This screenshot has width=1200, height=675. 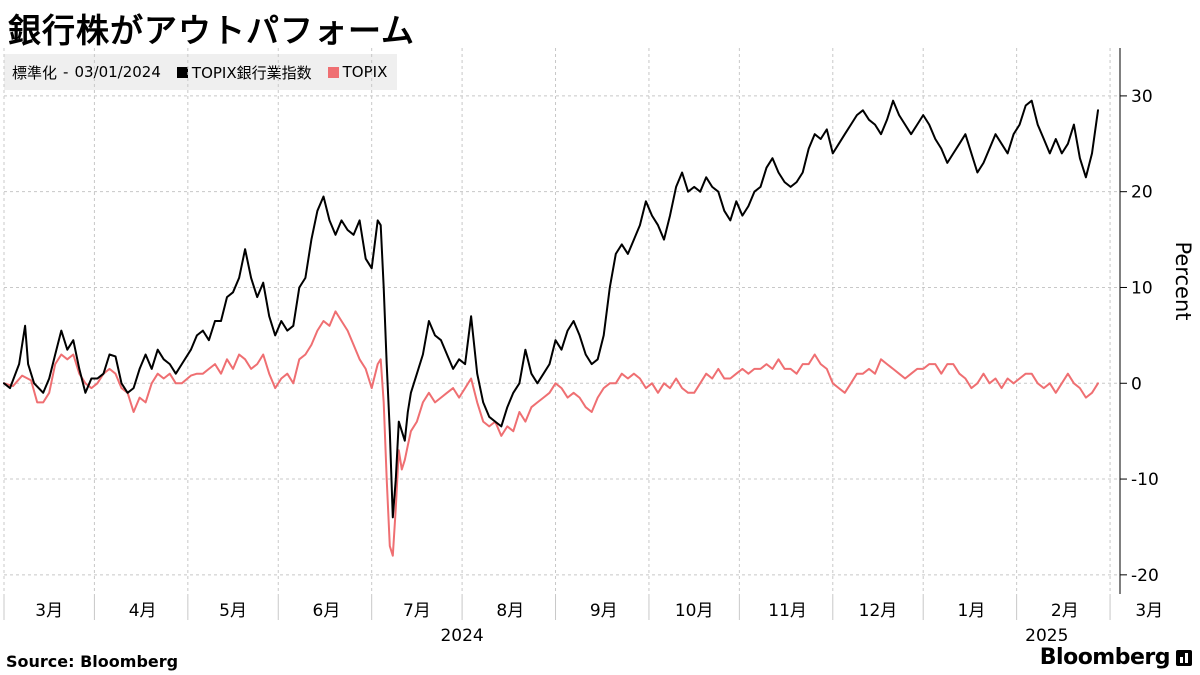 What do you see at coordinates (461, 636) in the screenshot?
I see `x-year-label: 2024` at bounding box center [461, 636].